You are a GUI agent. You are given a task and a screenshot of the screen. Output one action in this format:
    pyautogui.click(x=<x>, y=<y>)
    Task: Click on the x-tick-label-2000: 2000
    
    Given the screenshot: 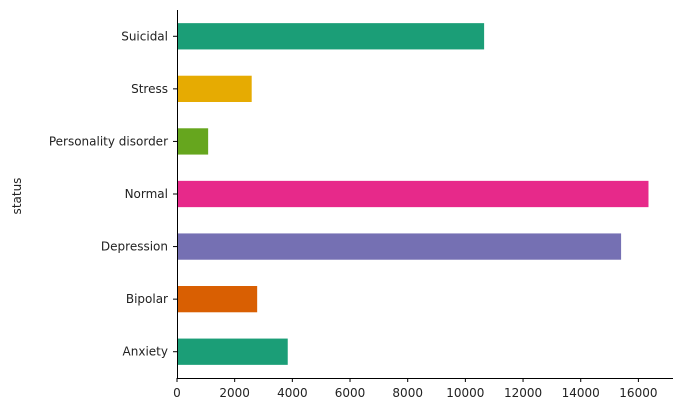 What is the action you would take?
    pyautogui.click(x=234, y=393)
    